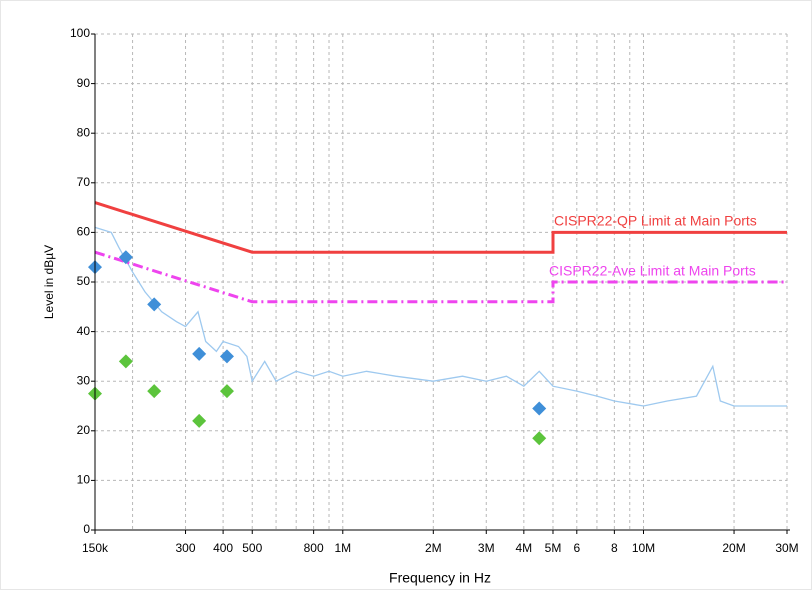  I want to click on y-tick-label: 100, so click(80, 33).